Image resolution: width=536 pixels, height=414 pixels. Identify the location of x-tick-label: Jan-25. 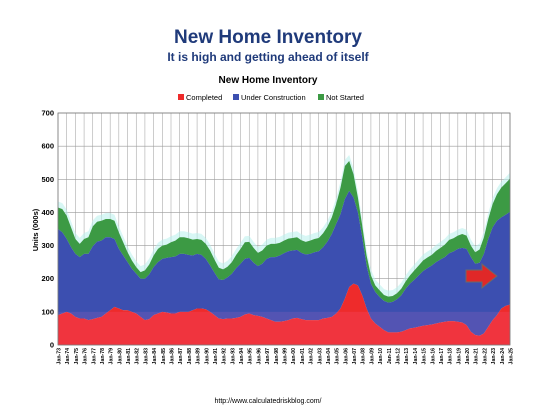
(512, 356).